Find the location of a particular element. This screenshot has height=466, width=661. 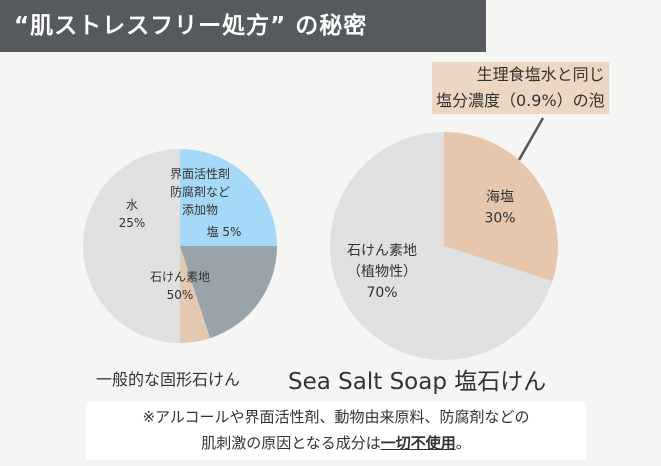

callout-box: 生理食塩水と同じ 塩分濃度（0.9%）の泡 is located at coordinates (520, 88).